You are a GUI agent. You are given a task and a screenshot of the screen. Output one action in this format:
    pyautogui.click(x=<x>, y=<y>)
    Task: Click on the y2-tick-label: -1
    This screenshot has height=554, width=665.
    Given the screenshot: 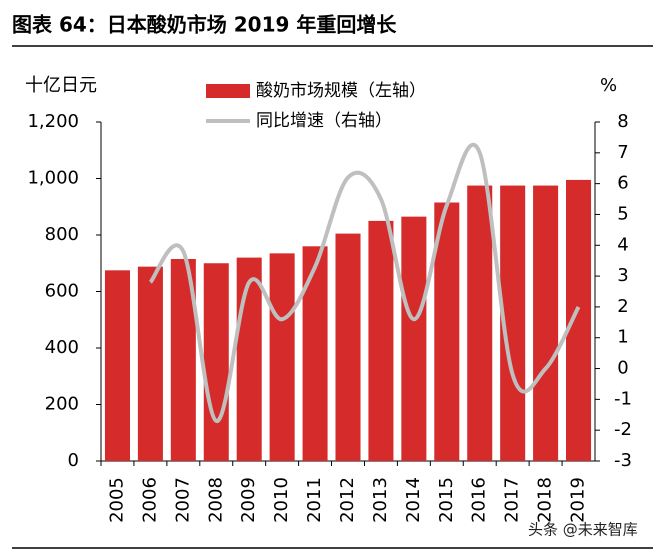 What is the action you would take?
    pyautogui.click(x=623, y=398)
    